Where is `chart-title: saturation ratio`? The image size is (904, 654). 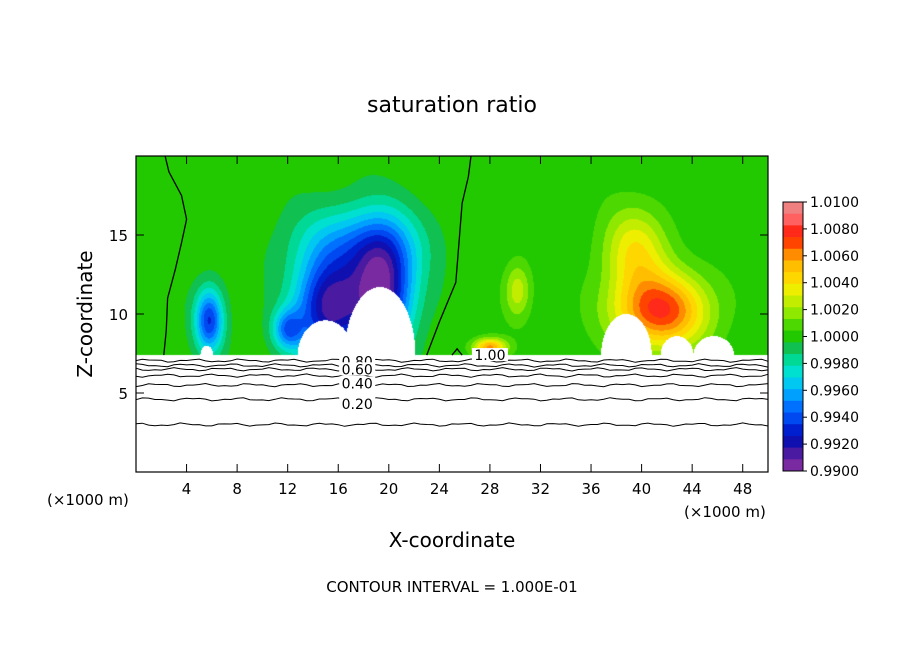 chart-title: saturation ratio is located at coordinates (452, 105).